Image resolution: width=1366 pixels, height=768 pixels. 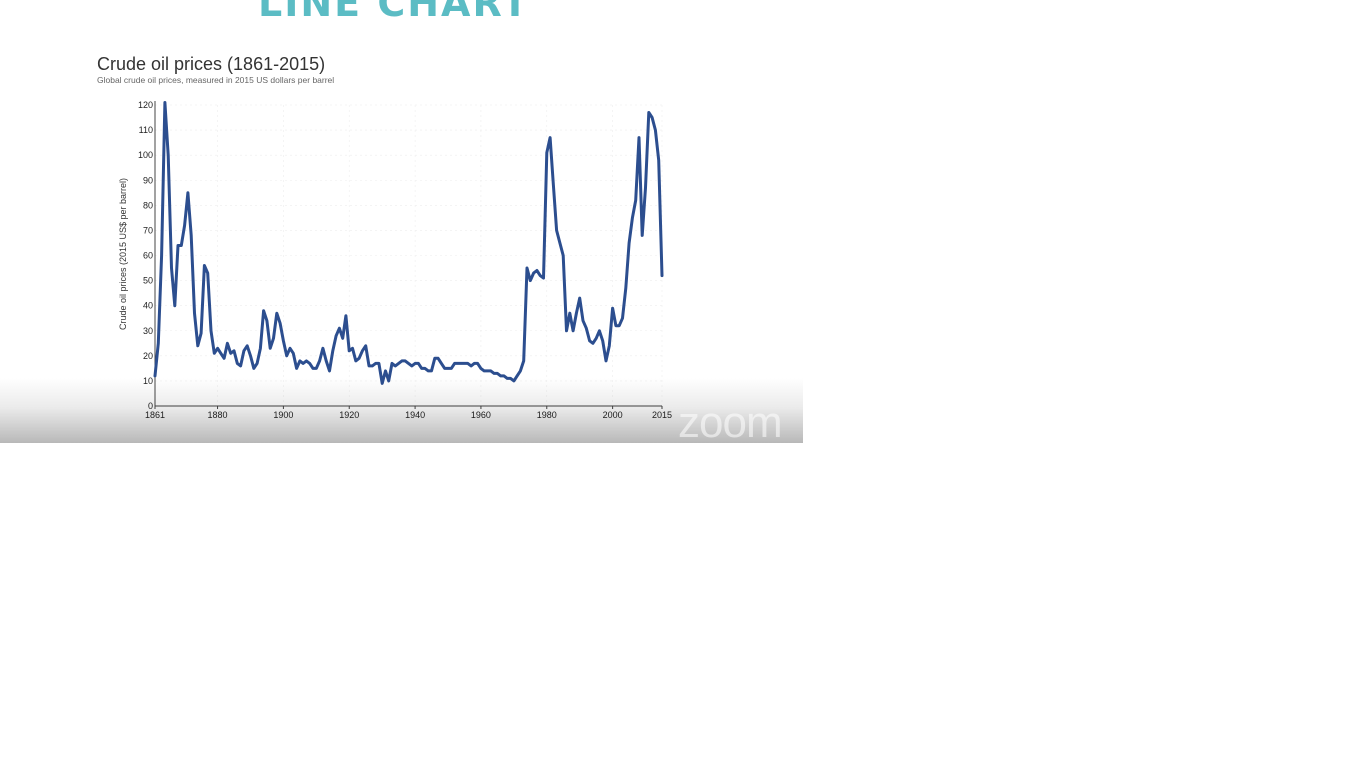 I want to click on grid-layer, so click(x=409, y=255).